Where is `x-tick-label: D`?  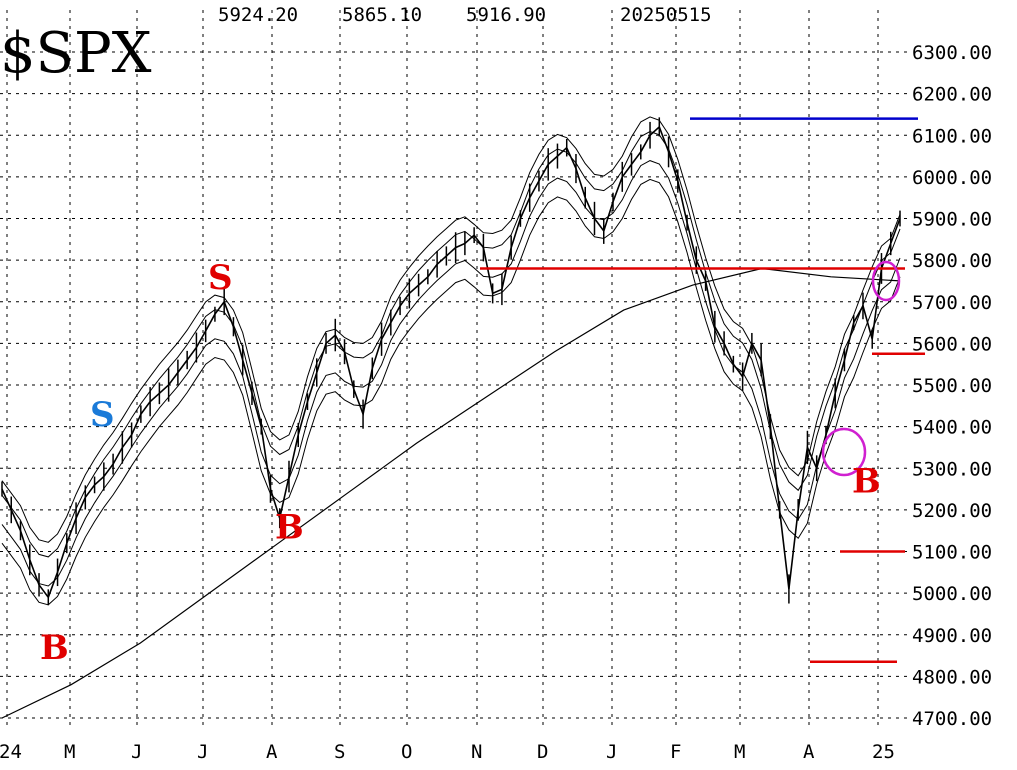
x-tick-label: D is located at coordinates (542, 752).